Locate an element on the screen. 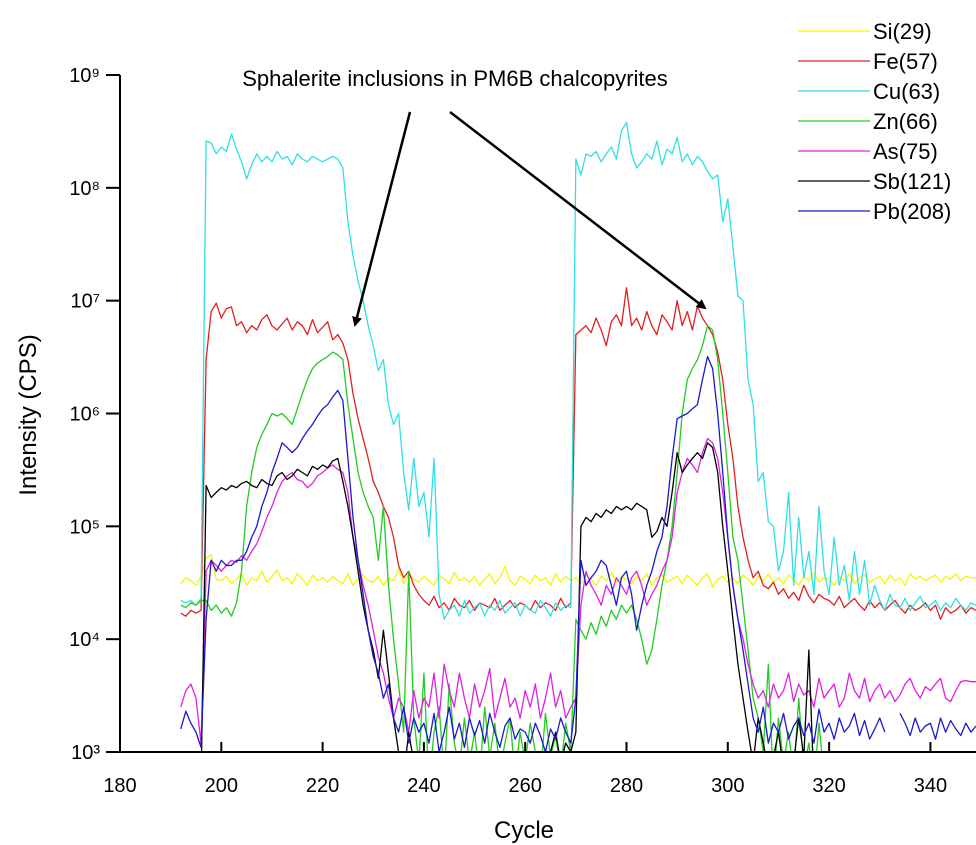  x-tick-label: 240 is located at coordinates (423, 786).